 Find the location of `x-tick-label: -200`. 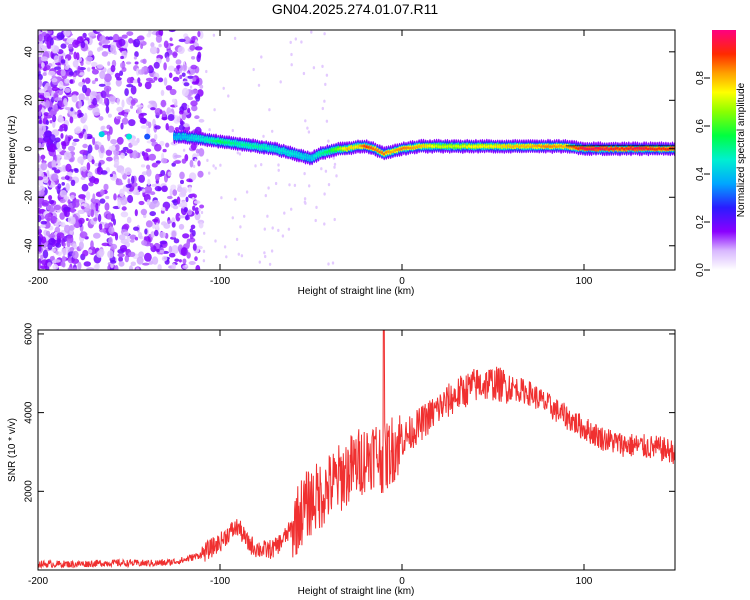

x-tick-label: -200 is located at coordinates (38, 281).